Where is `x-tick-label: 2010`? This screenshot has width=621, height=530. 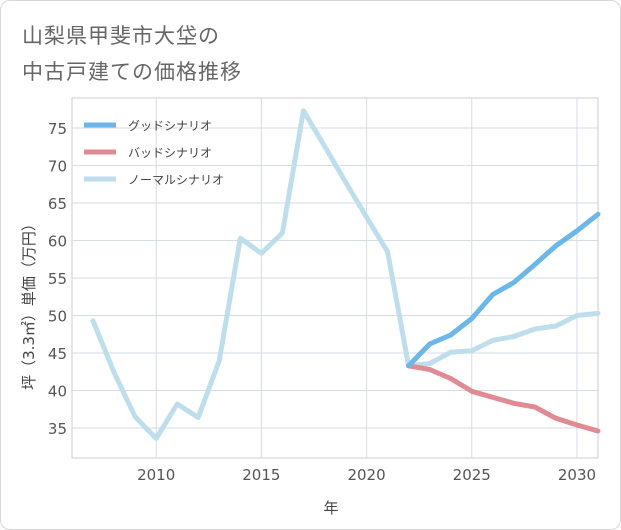 x-tick-label: 2010 is located at coordinates (156, 475).